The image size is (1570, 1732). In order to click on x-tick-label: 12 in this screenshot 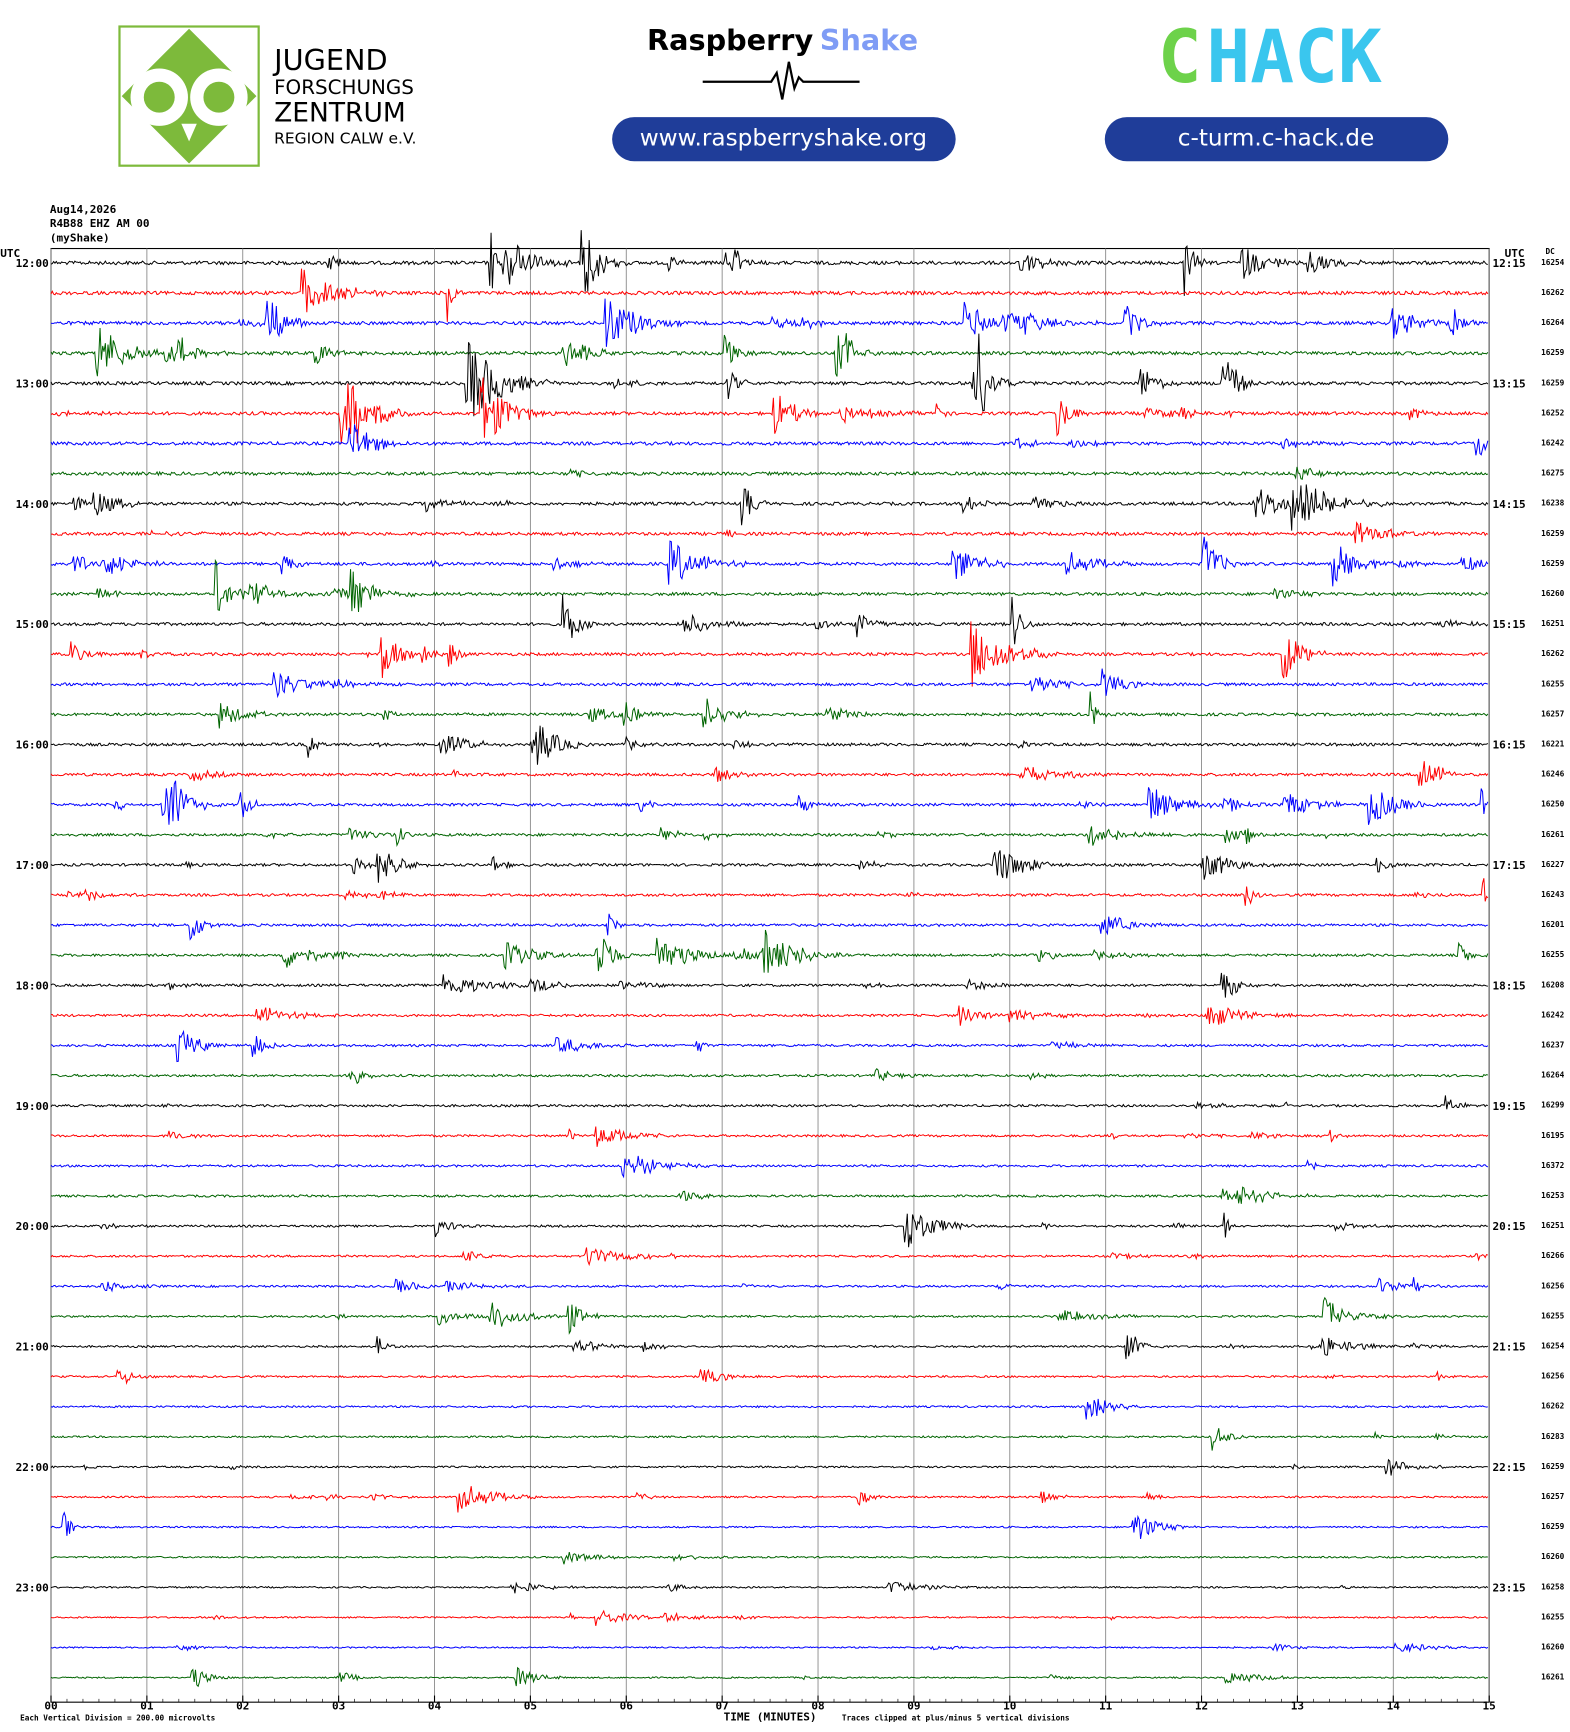, I will do `click(1201, 1706)`.